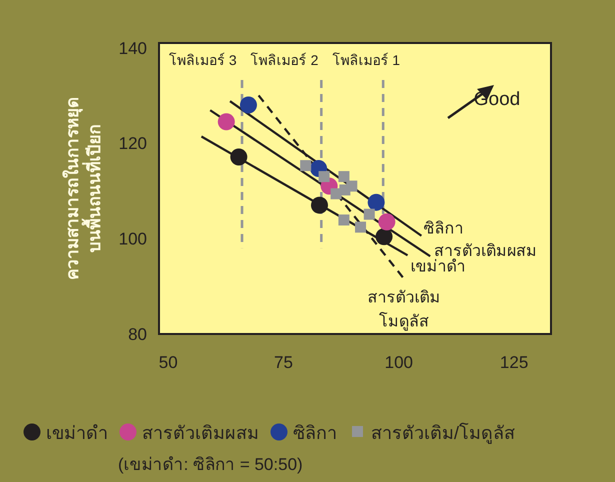 This screenshot has width=615, height=482. Describe the element at coordinates (132, 144) in the screenshot. I see `y-tick-label: 120` at that location.